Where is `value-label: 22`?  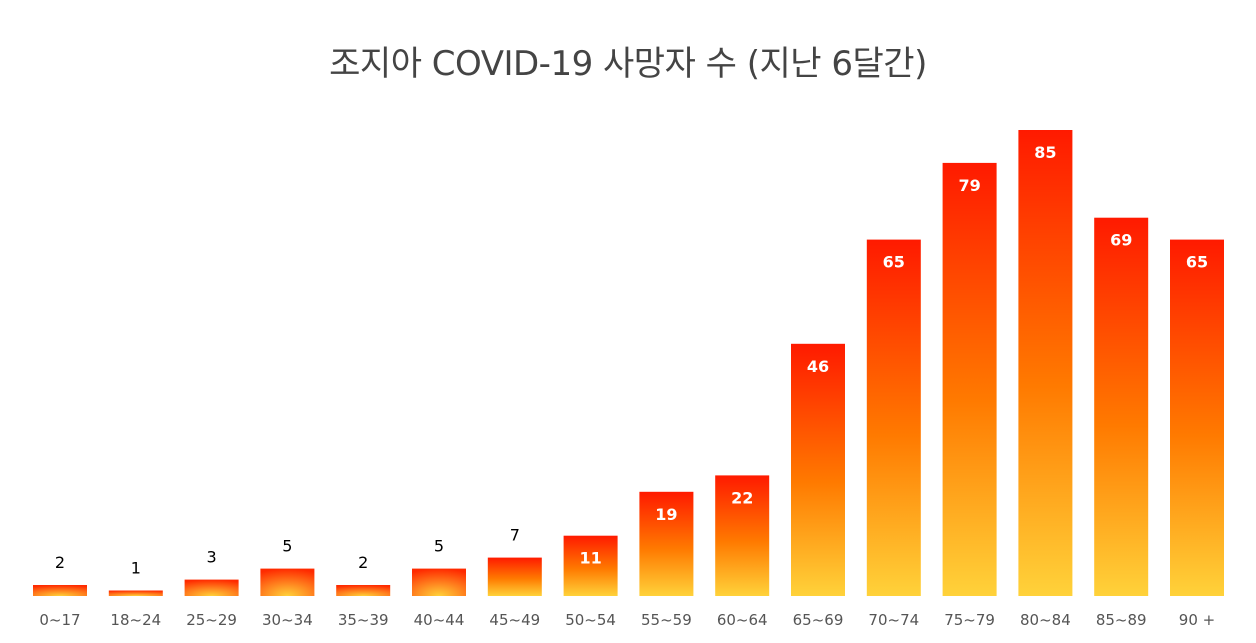
value-label: 22 is located at coordinates (742, 497).